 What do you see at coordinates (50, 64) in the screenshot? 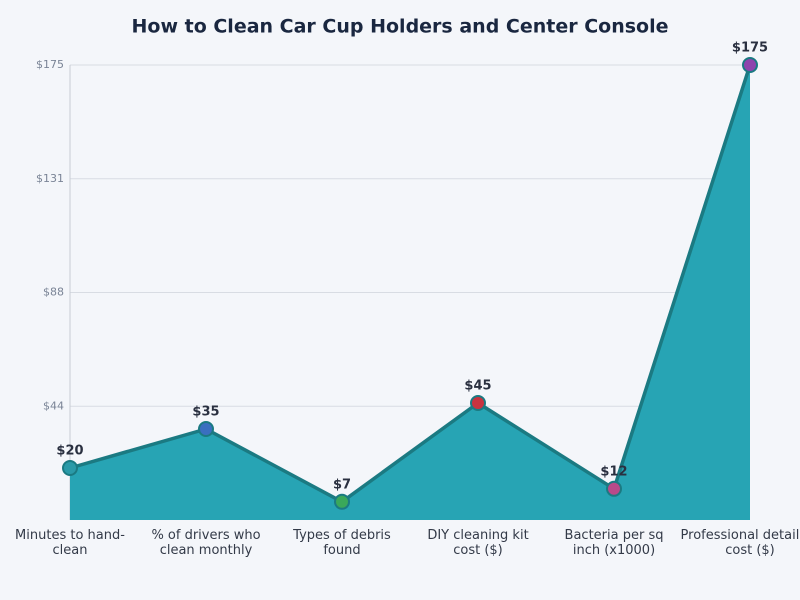
I see `y-tick-label: $175` at bounding box center [50, 64].